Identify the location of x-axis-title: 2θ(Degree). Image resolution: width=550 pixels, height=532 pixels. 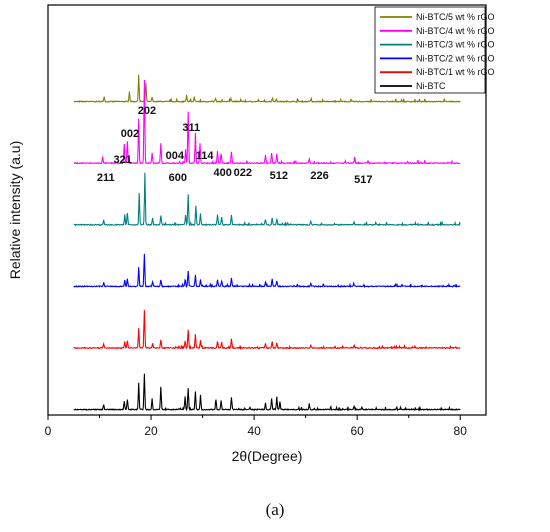
(267, 456).